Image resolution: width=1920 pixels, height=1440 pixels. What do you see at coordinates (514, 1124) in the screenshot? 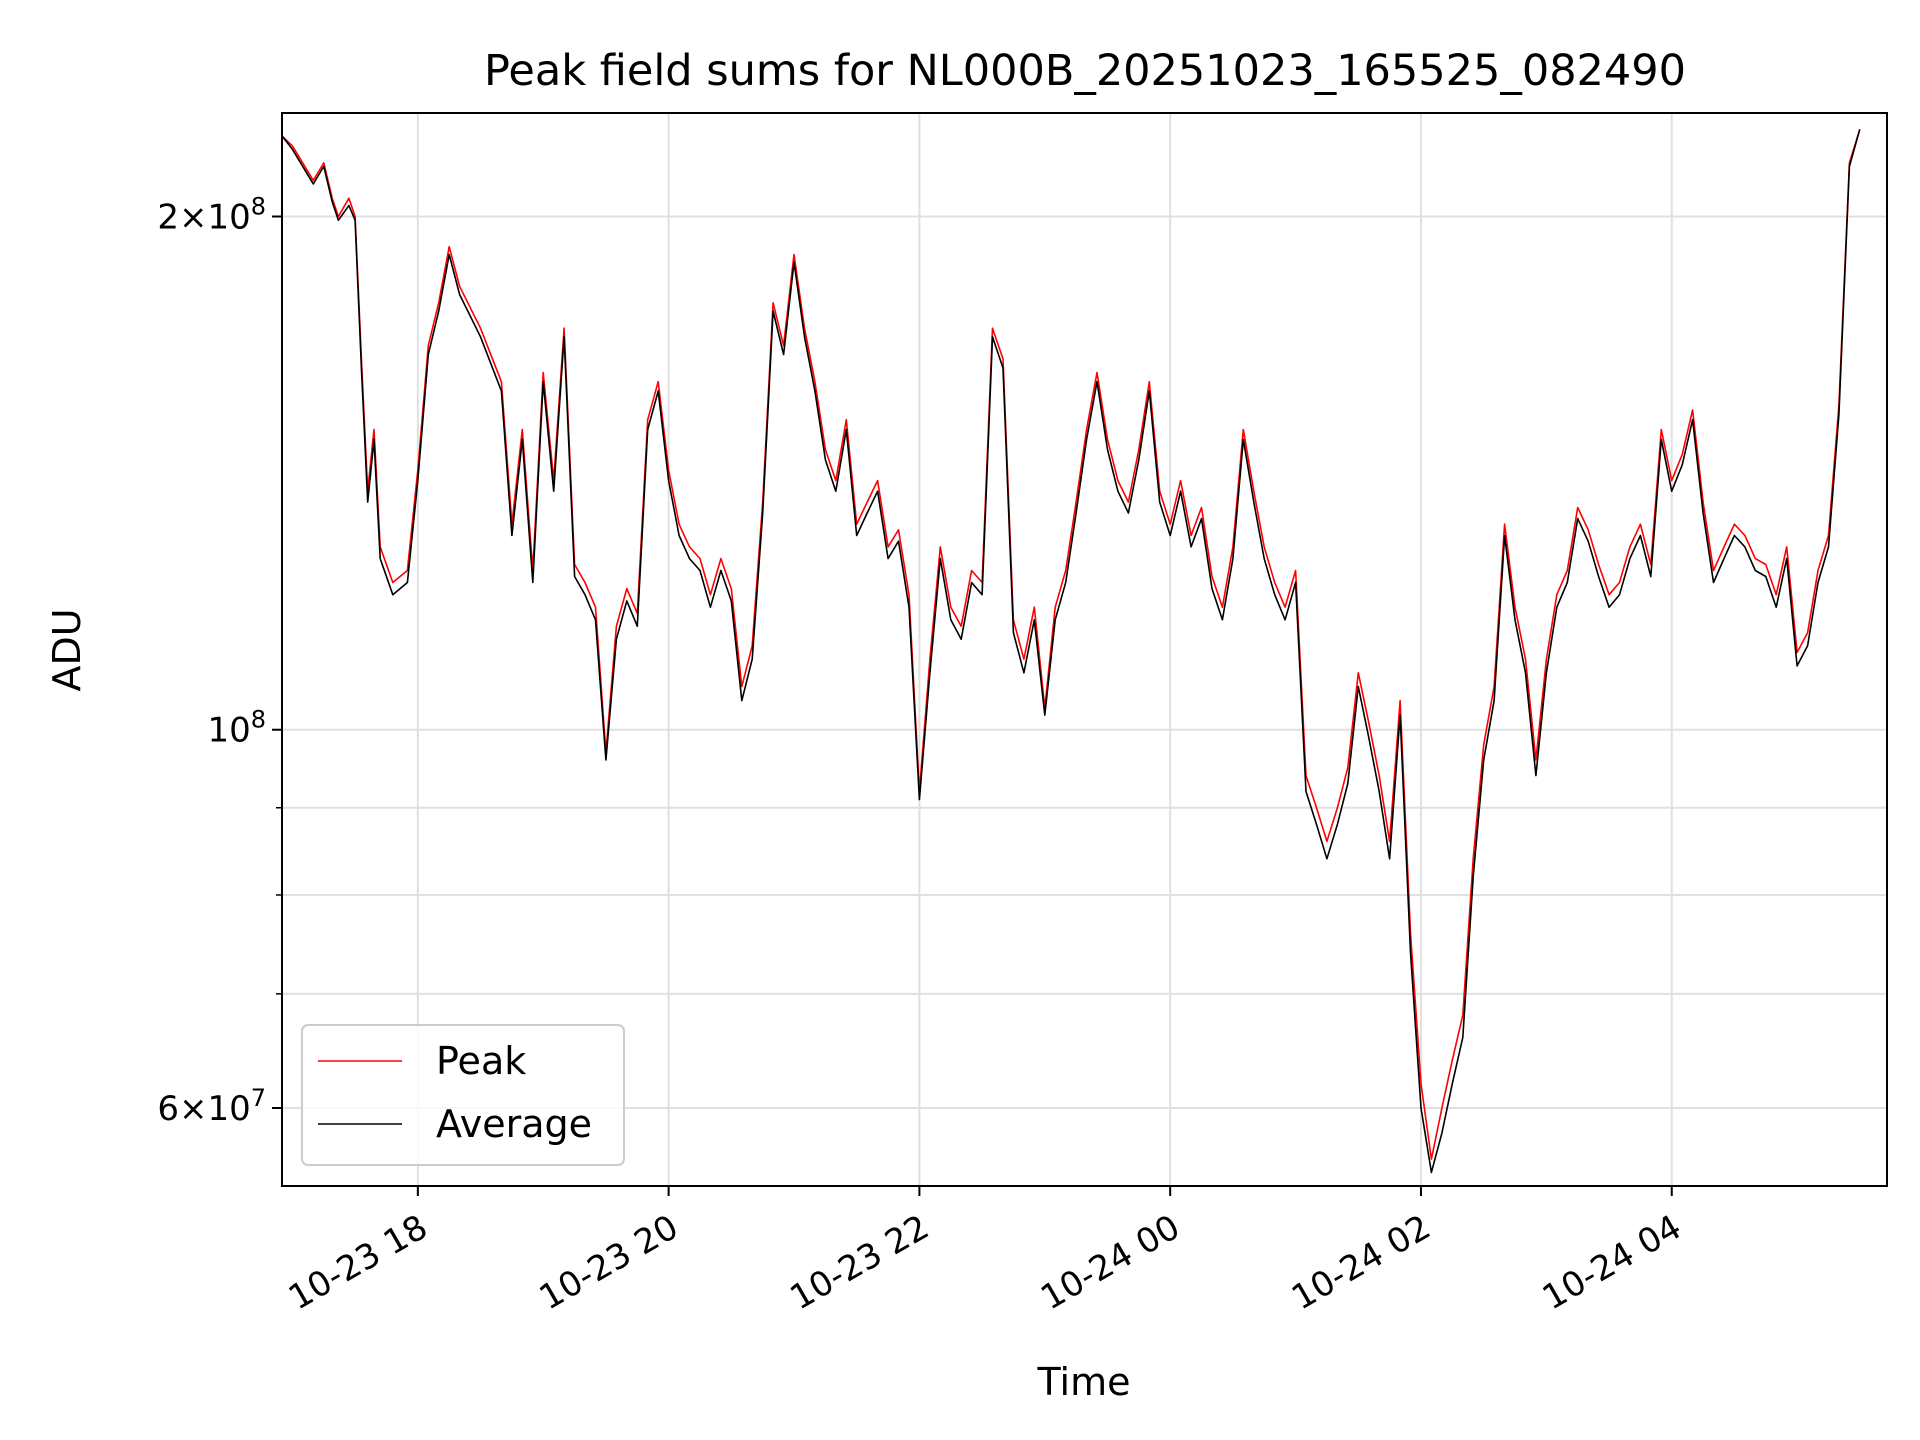
I see `legend-label-average: Average` at bounding box center [514, 1124].